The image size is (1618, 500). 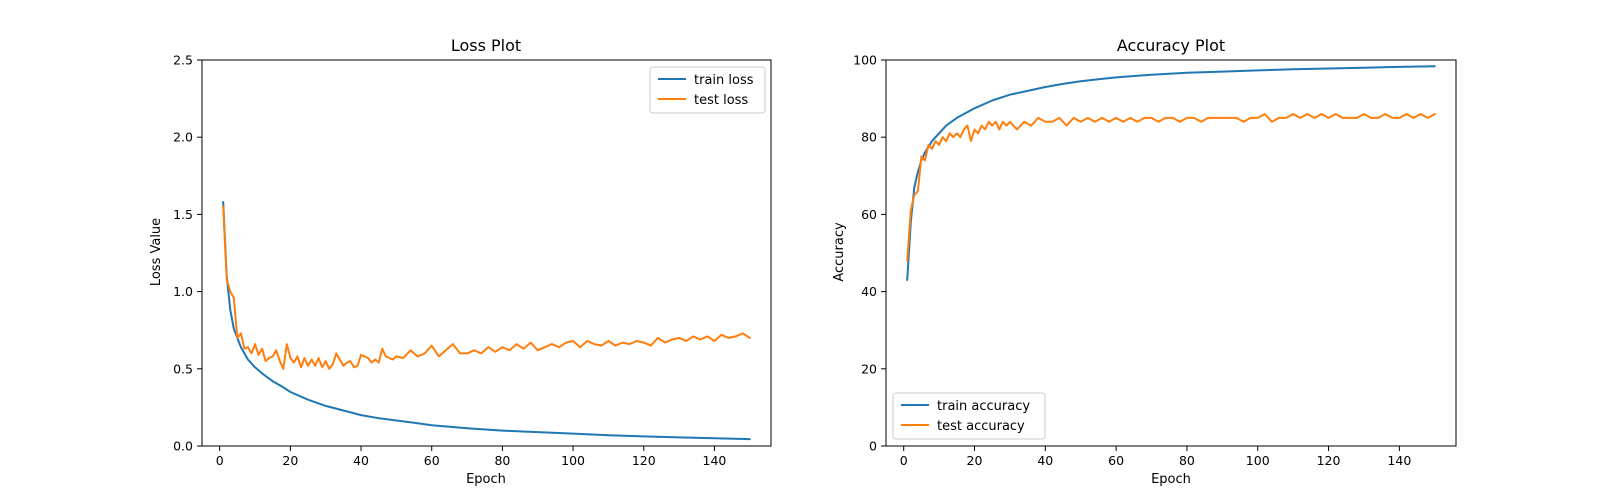 What do you see at coordinates (904, 460) in the screenshot?
I see `accuracy-x-tick-label: 0` at bounding box center [904, 460].